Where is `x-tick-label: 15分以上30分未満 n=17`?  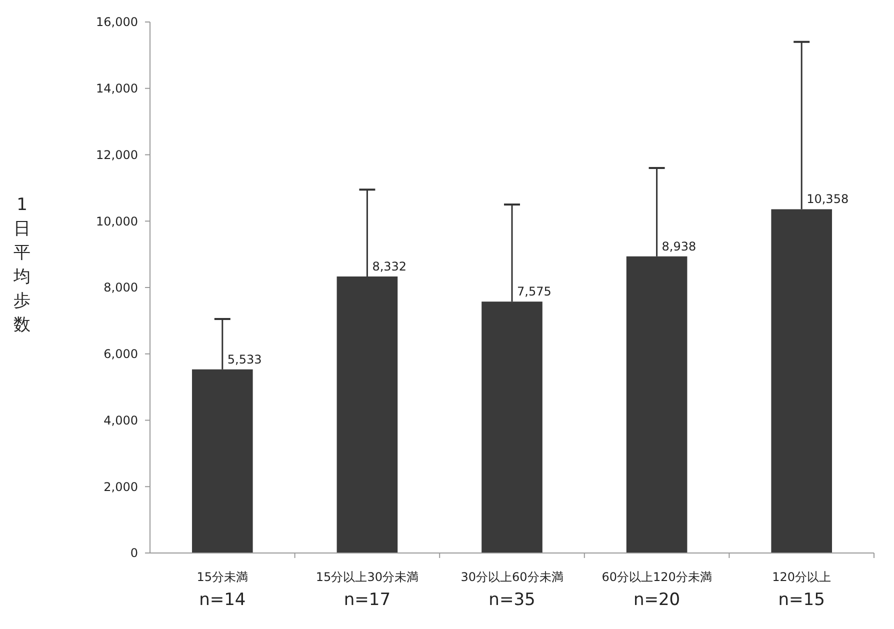 x-tick-label: 15分以上30分未満 n=17 is located at coordinates (367, 590).